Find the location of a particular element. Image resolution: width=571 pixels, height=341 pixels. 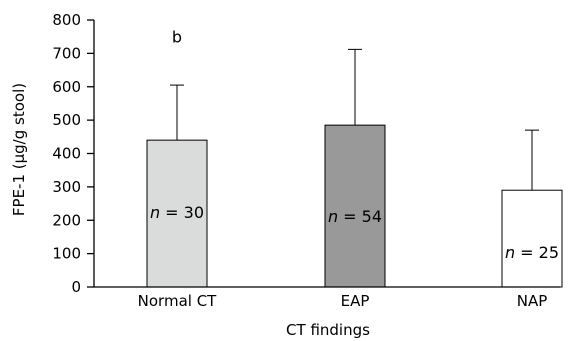

n-label: n = 54 is located at coordinates (355, 216).